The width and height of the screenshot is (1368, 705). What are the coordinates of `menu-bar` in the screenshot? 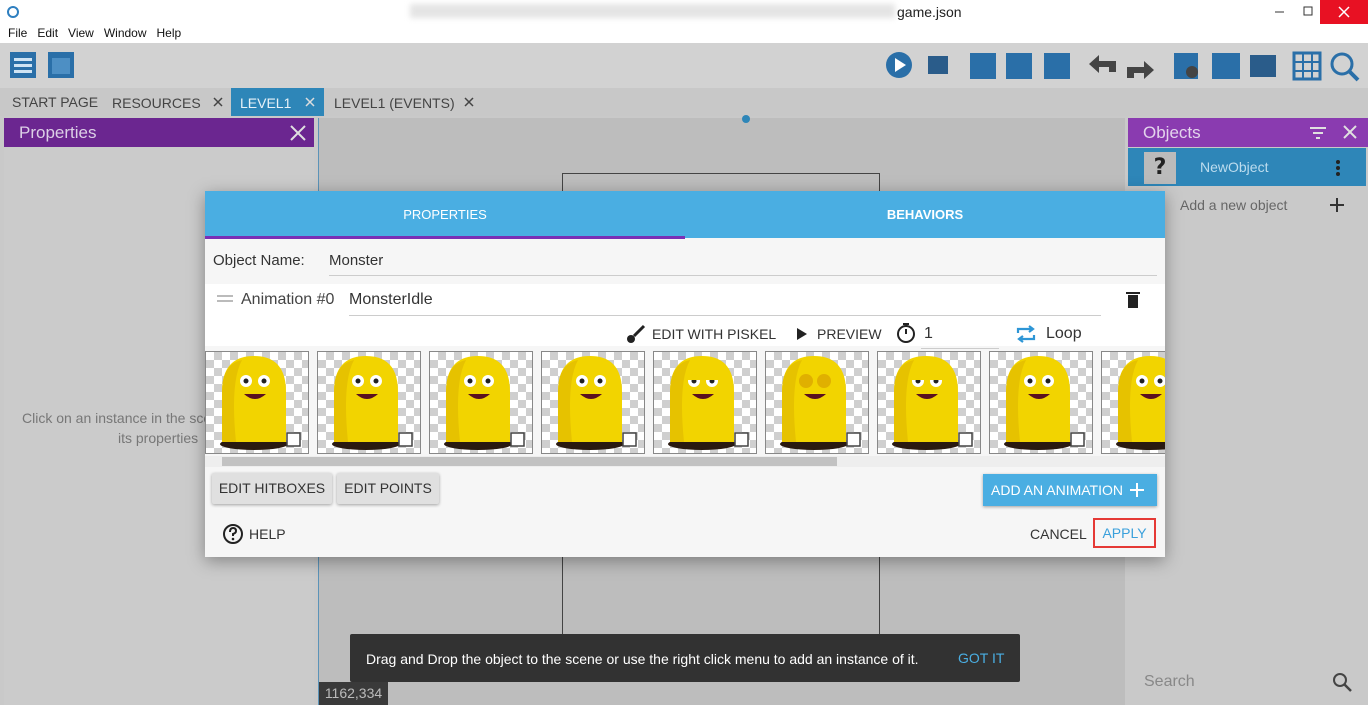 It's located at (684, 33).